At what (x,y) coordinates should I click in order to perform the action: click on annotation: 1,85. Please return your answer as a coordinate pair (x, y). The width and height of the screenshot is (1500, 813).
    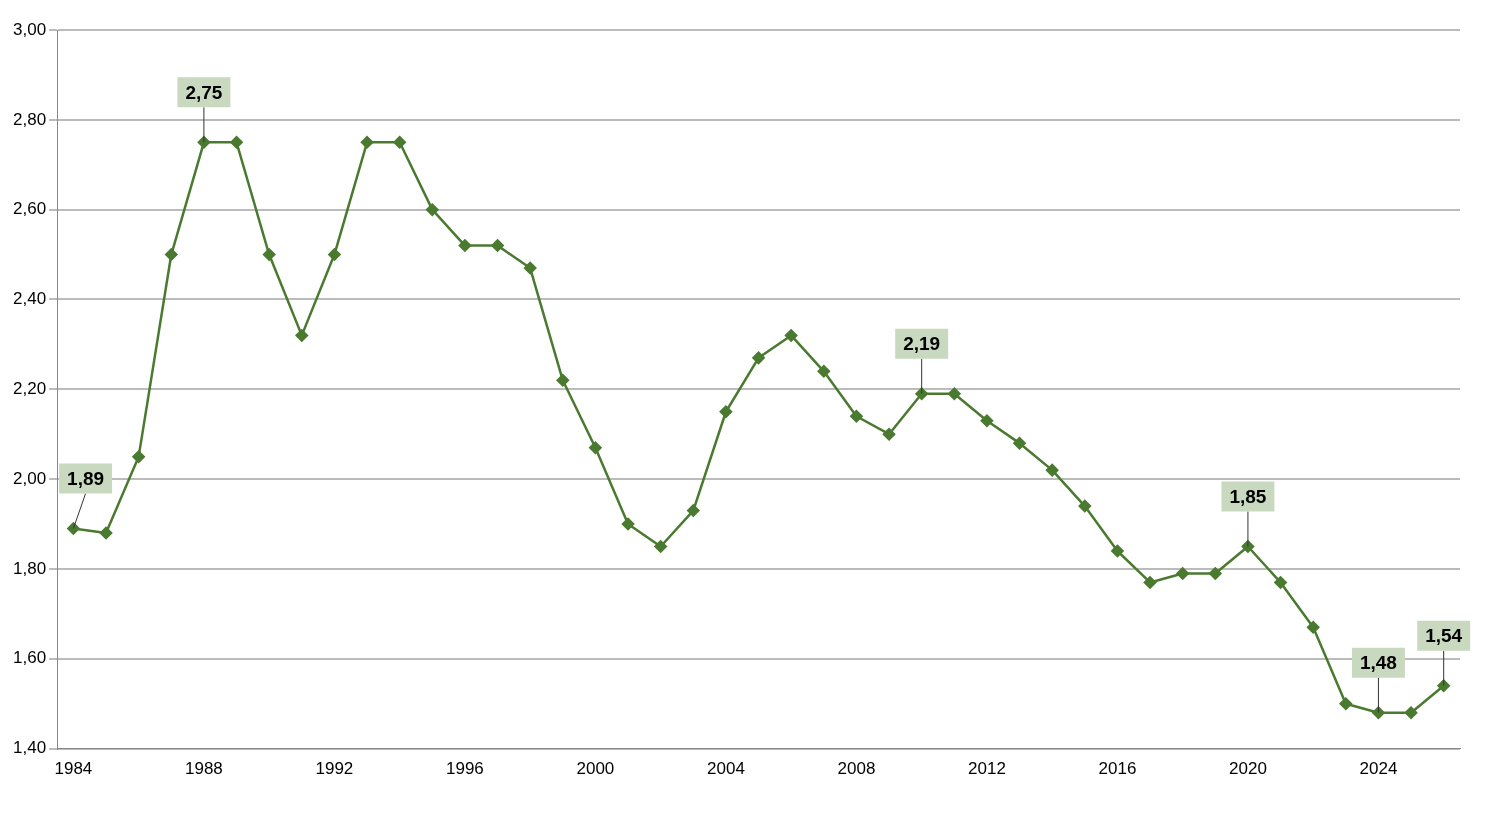
    Looking at the image, I should click on (1248, 496).